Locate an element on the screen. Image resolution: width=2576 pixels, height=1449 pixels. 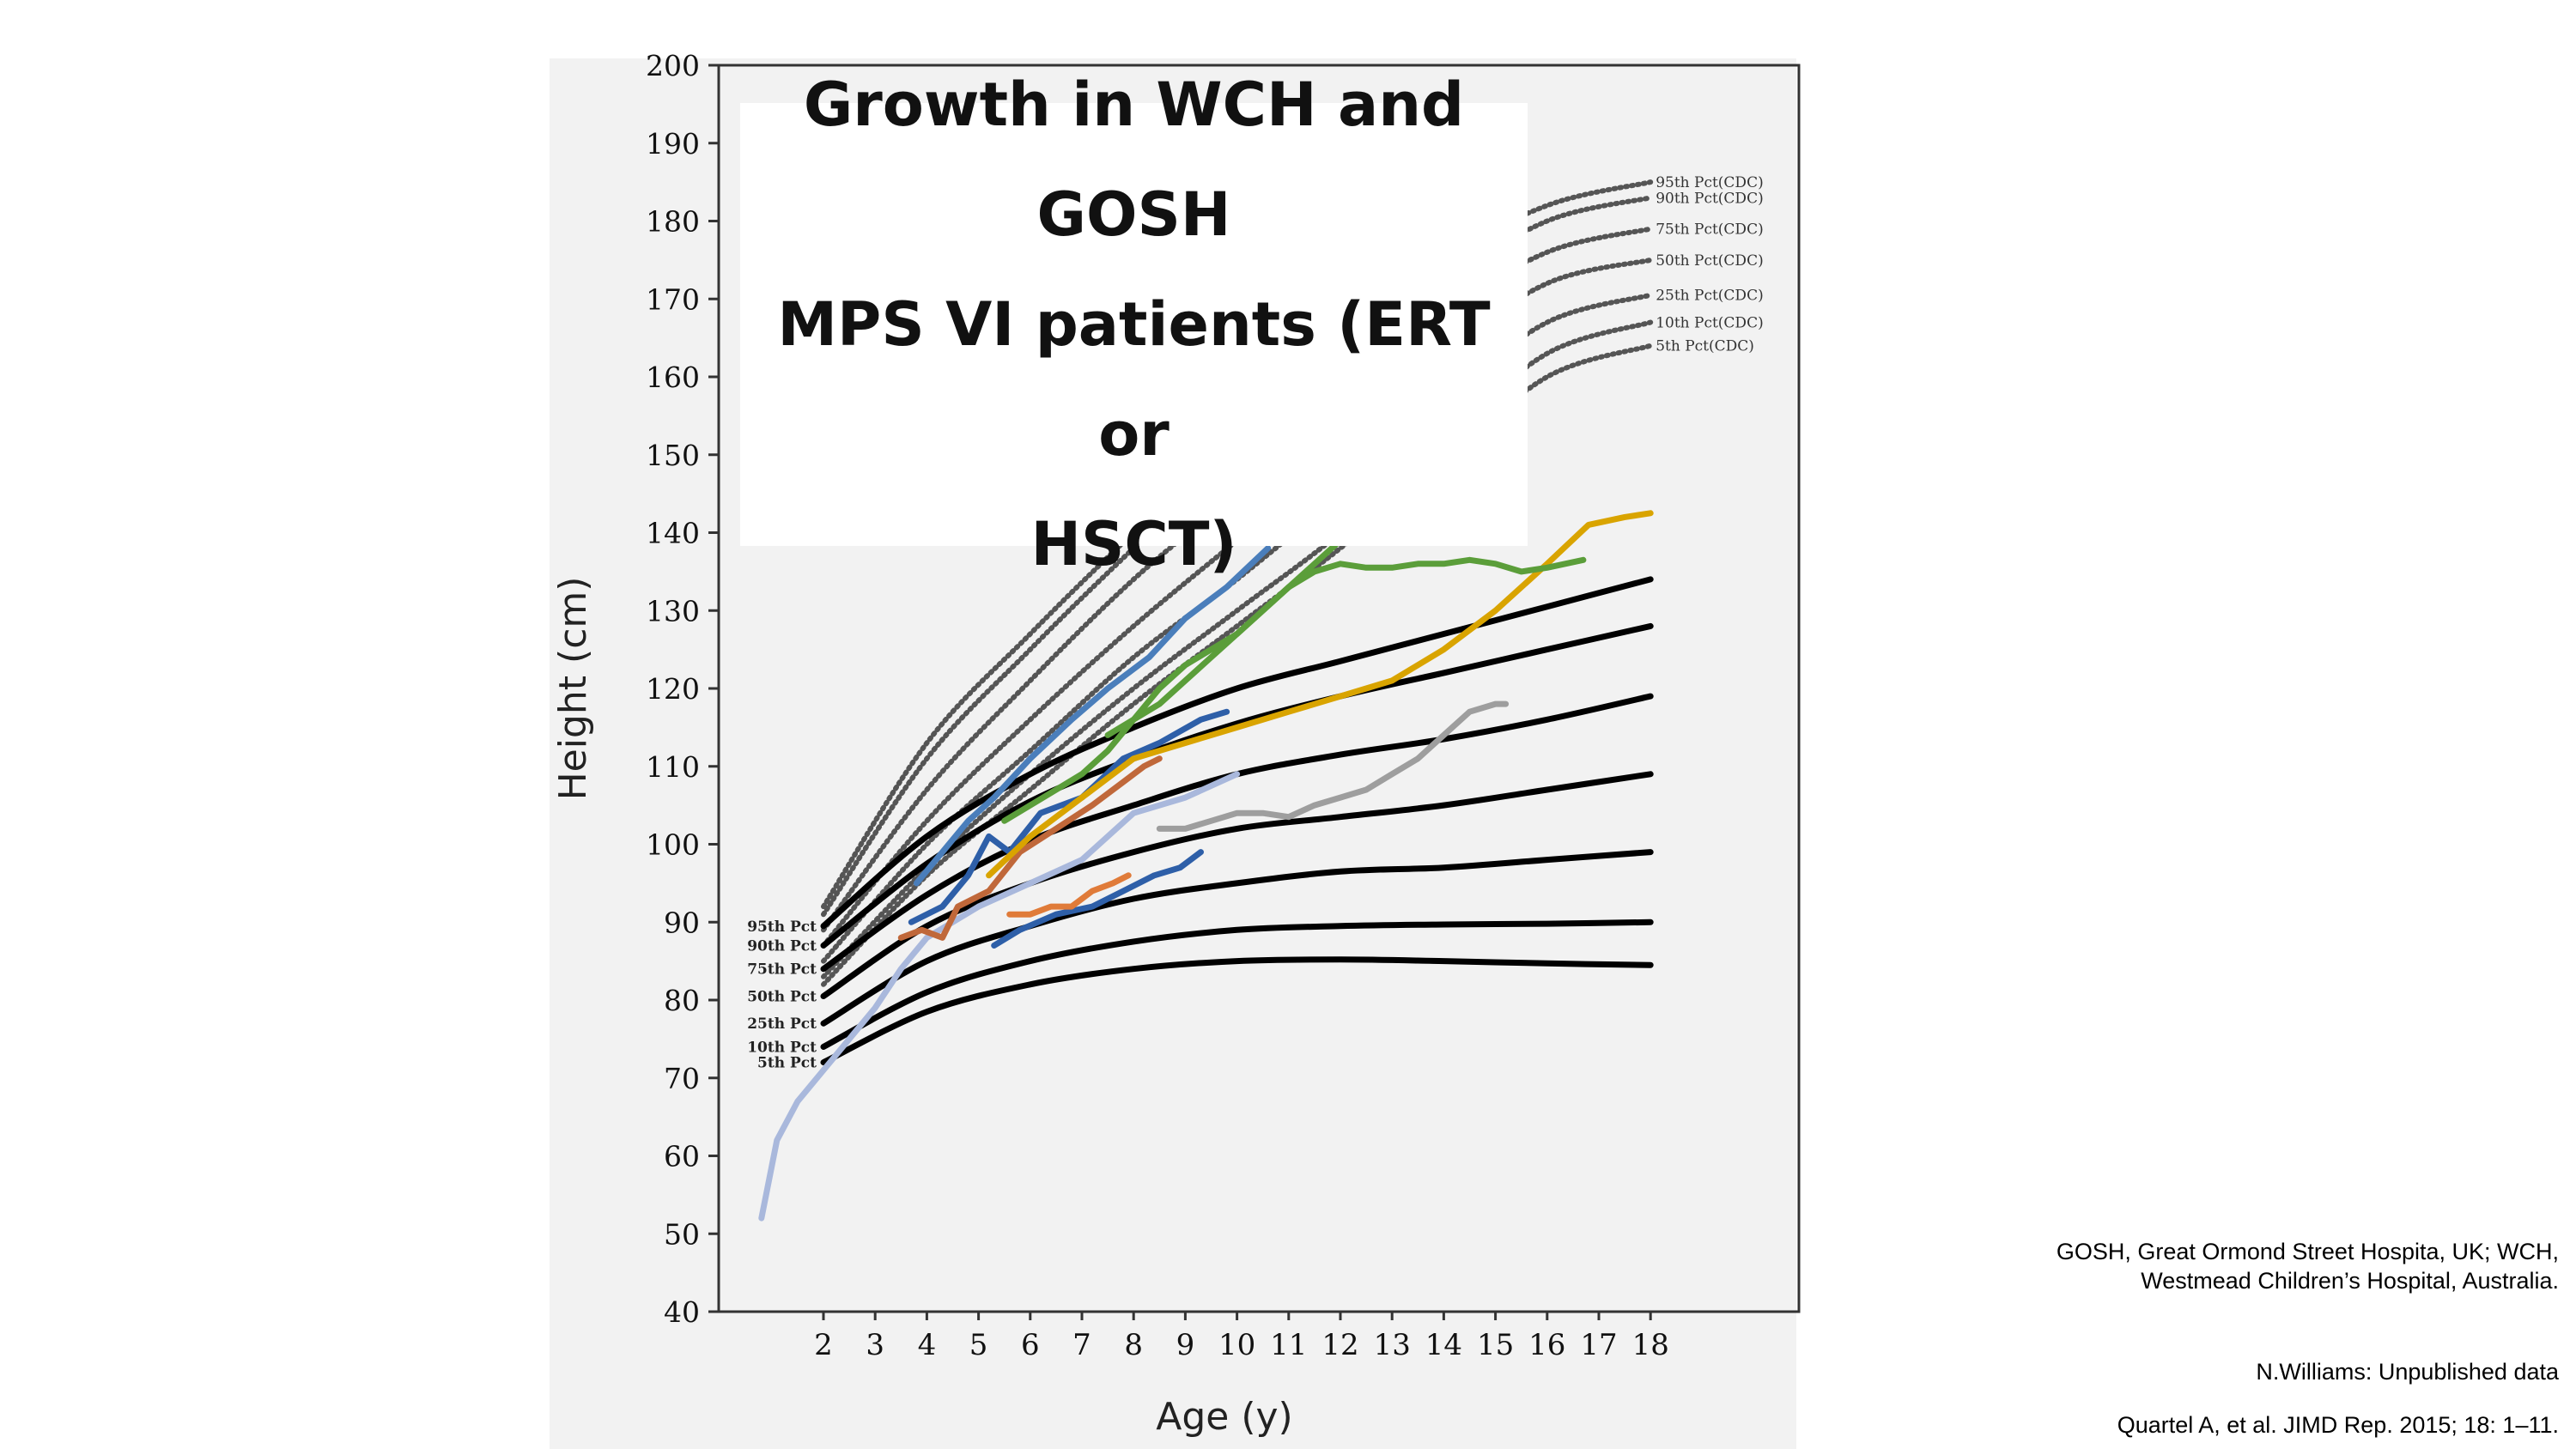
x-tick-label: 14 is located at coordinates (1444, 1345).